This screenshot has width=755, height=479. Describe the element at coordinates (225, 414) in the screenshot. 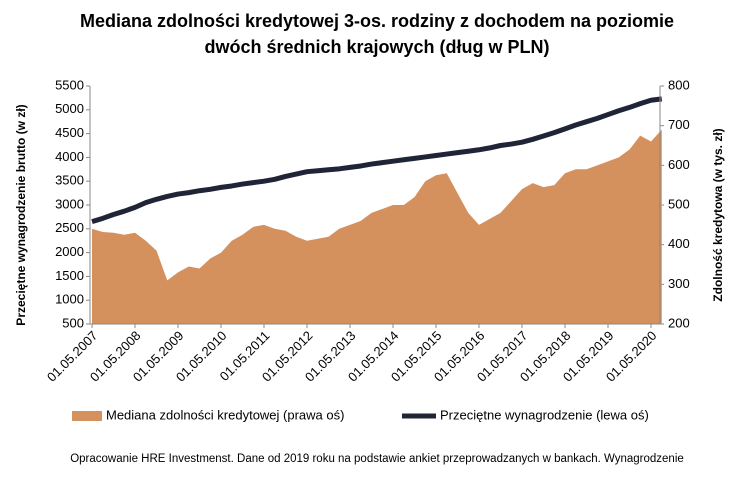

I see `legend-label: Mediana zdolności kredytowej (prawa oś)` at that location.